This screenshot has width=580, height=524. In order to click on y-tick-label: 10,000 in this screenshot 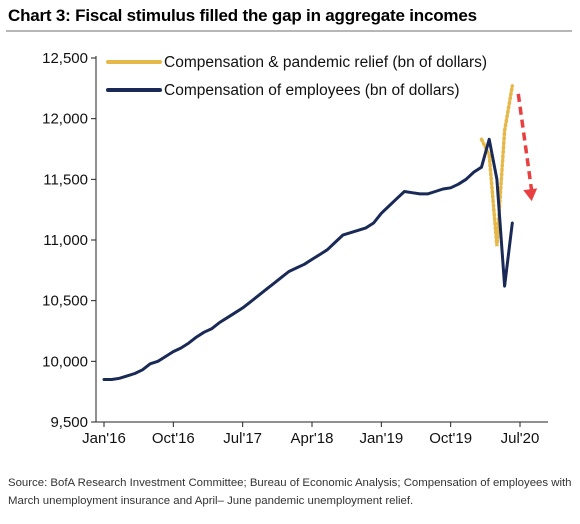, I will do `click(65, 361)`.